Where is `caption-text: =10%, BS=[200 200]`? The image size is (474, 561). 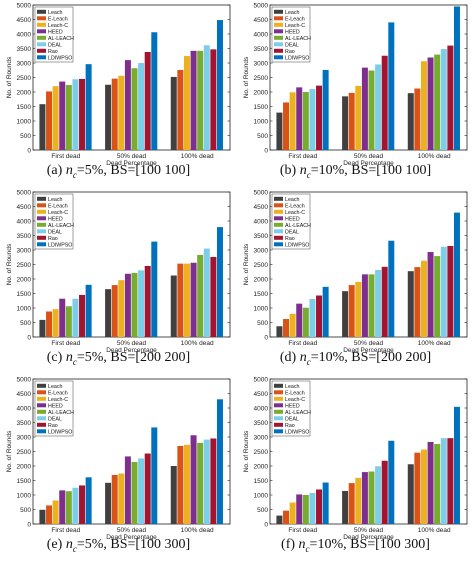
caption-text: =10%, BS=[200 200] is located at coordinates (371, 357).